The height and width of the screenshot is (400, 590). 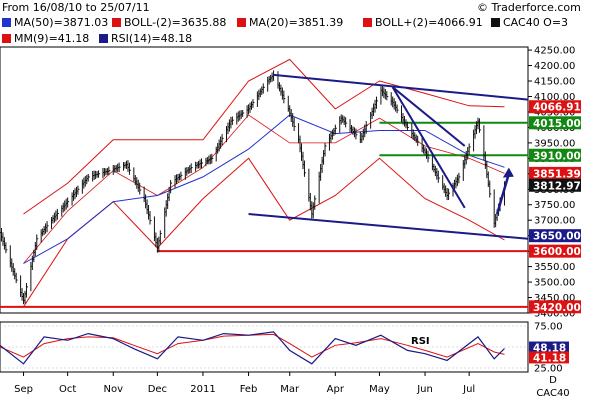 What do you see at coordinates (554, 66) in the screenshot?
I see `y-tick-label: 4200.00` at bounding box center [554, 66].